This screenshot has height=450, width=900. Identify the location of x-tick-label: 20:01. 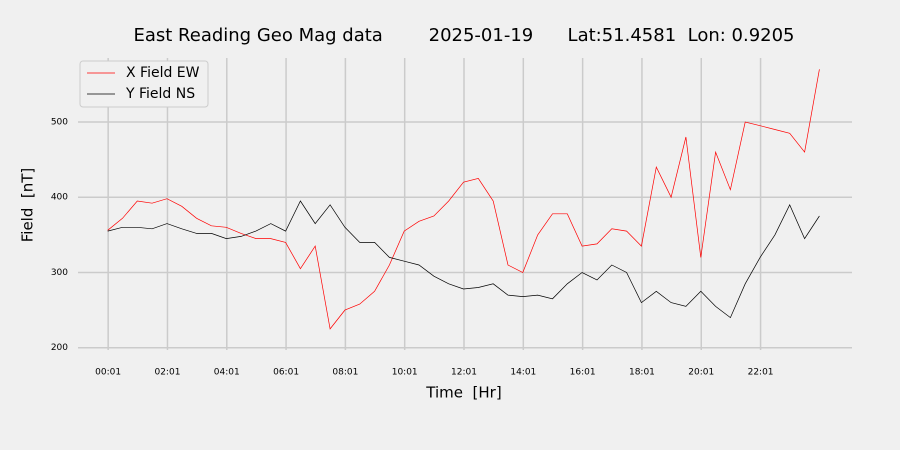
(701, 373).